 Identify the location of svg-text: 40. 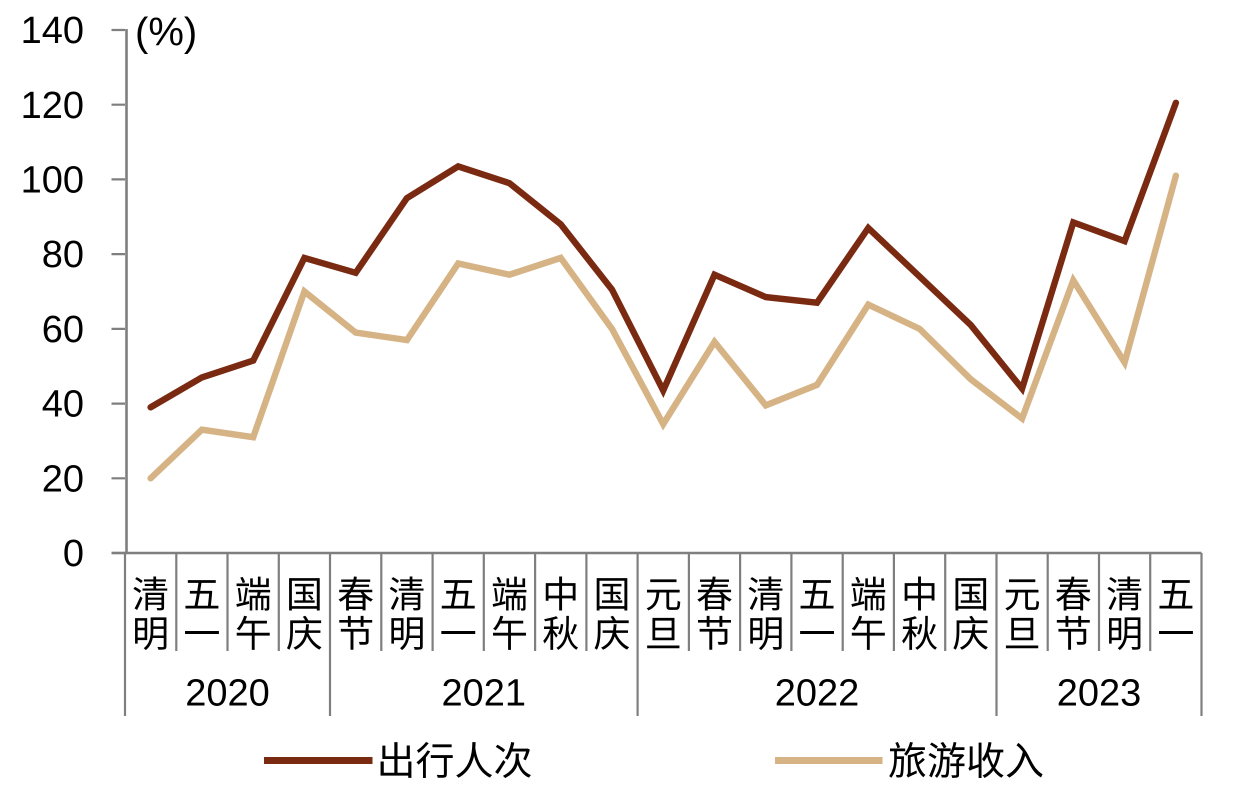
(63, 405).